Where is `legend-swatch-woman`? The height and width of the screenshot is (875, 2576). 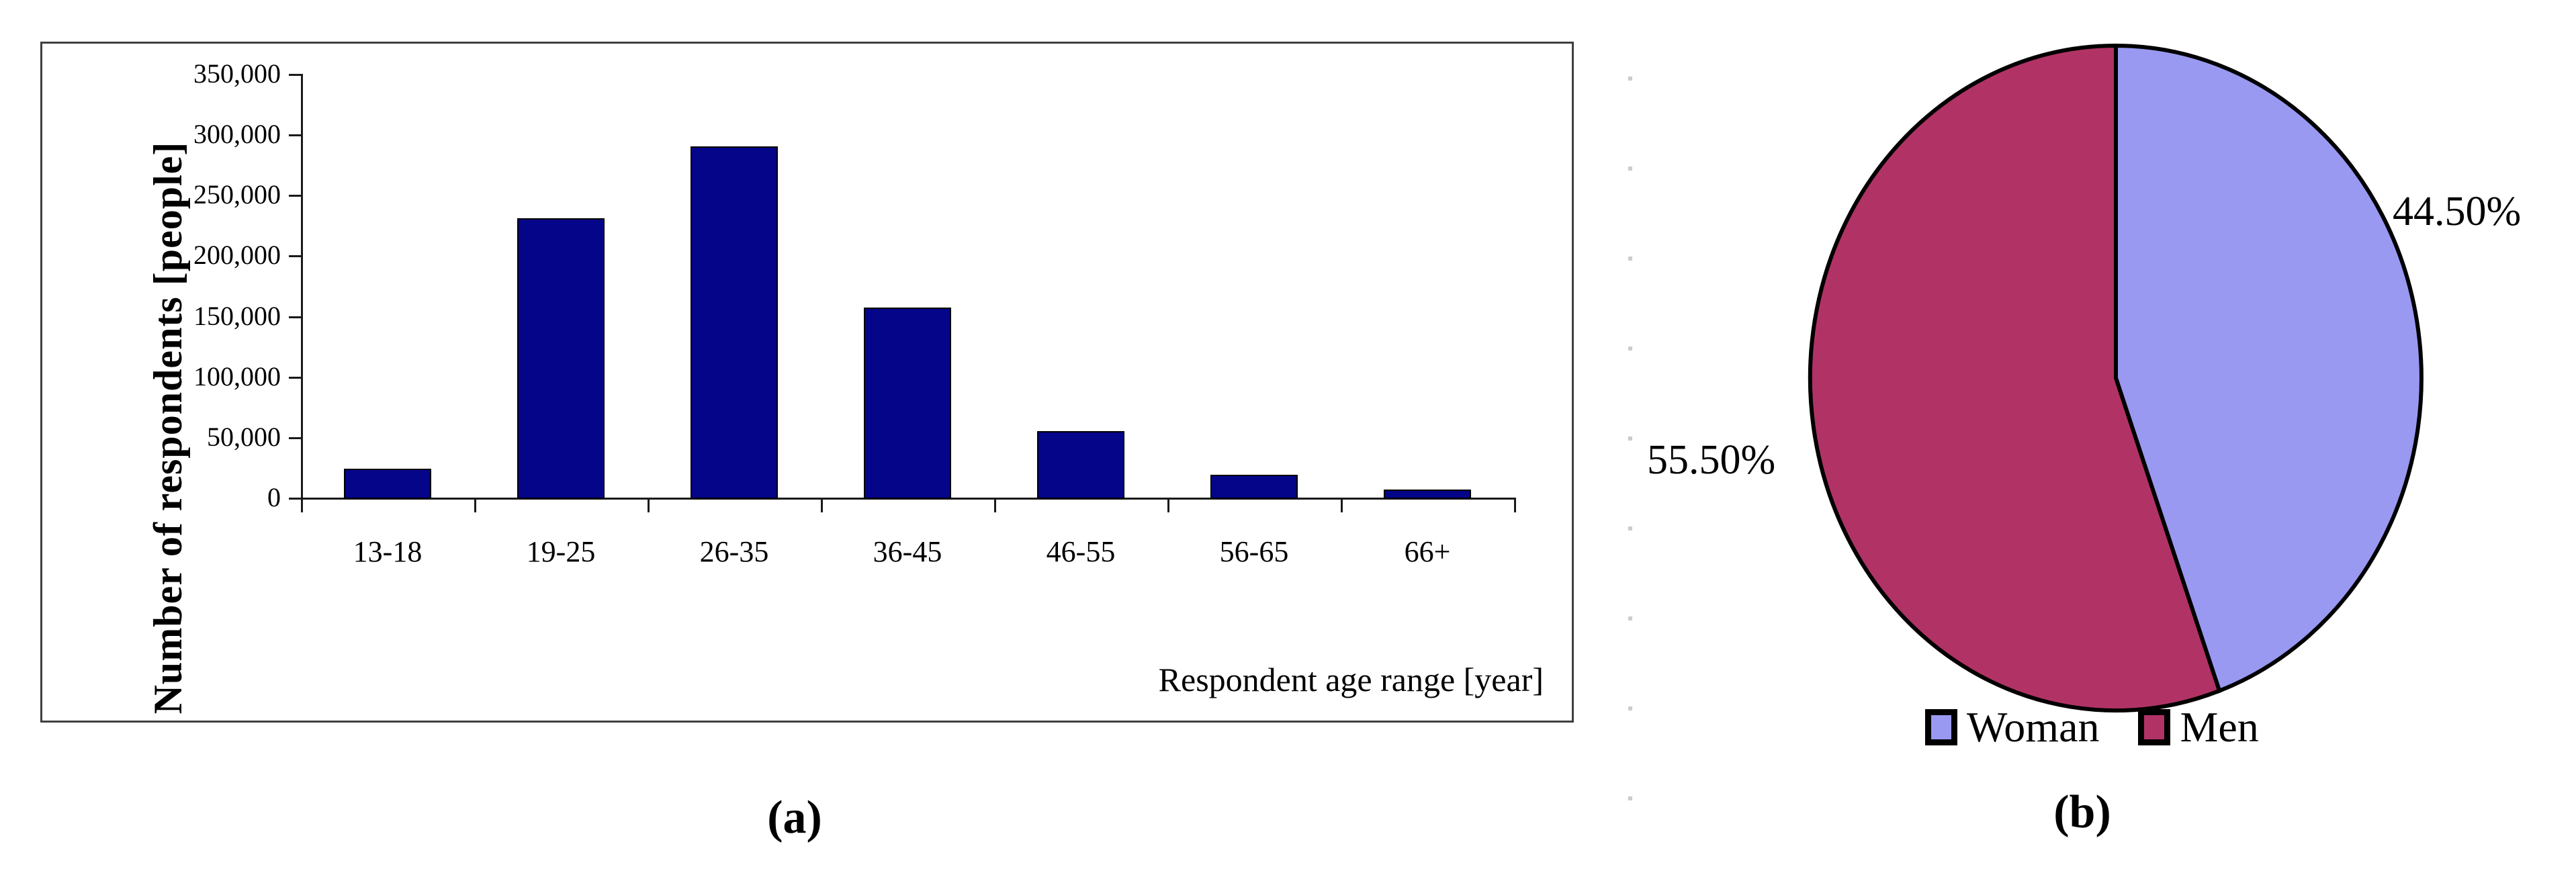
legend-swatch-woman is located at coordinates (1941, 727).